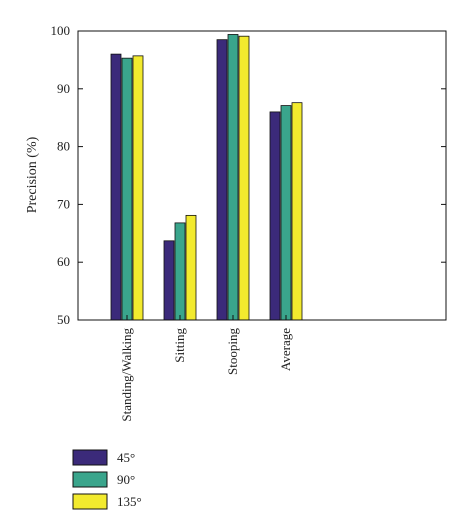  I want to click on legend: 45° 90° 135°, so click(107, 479).